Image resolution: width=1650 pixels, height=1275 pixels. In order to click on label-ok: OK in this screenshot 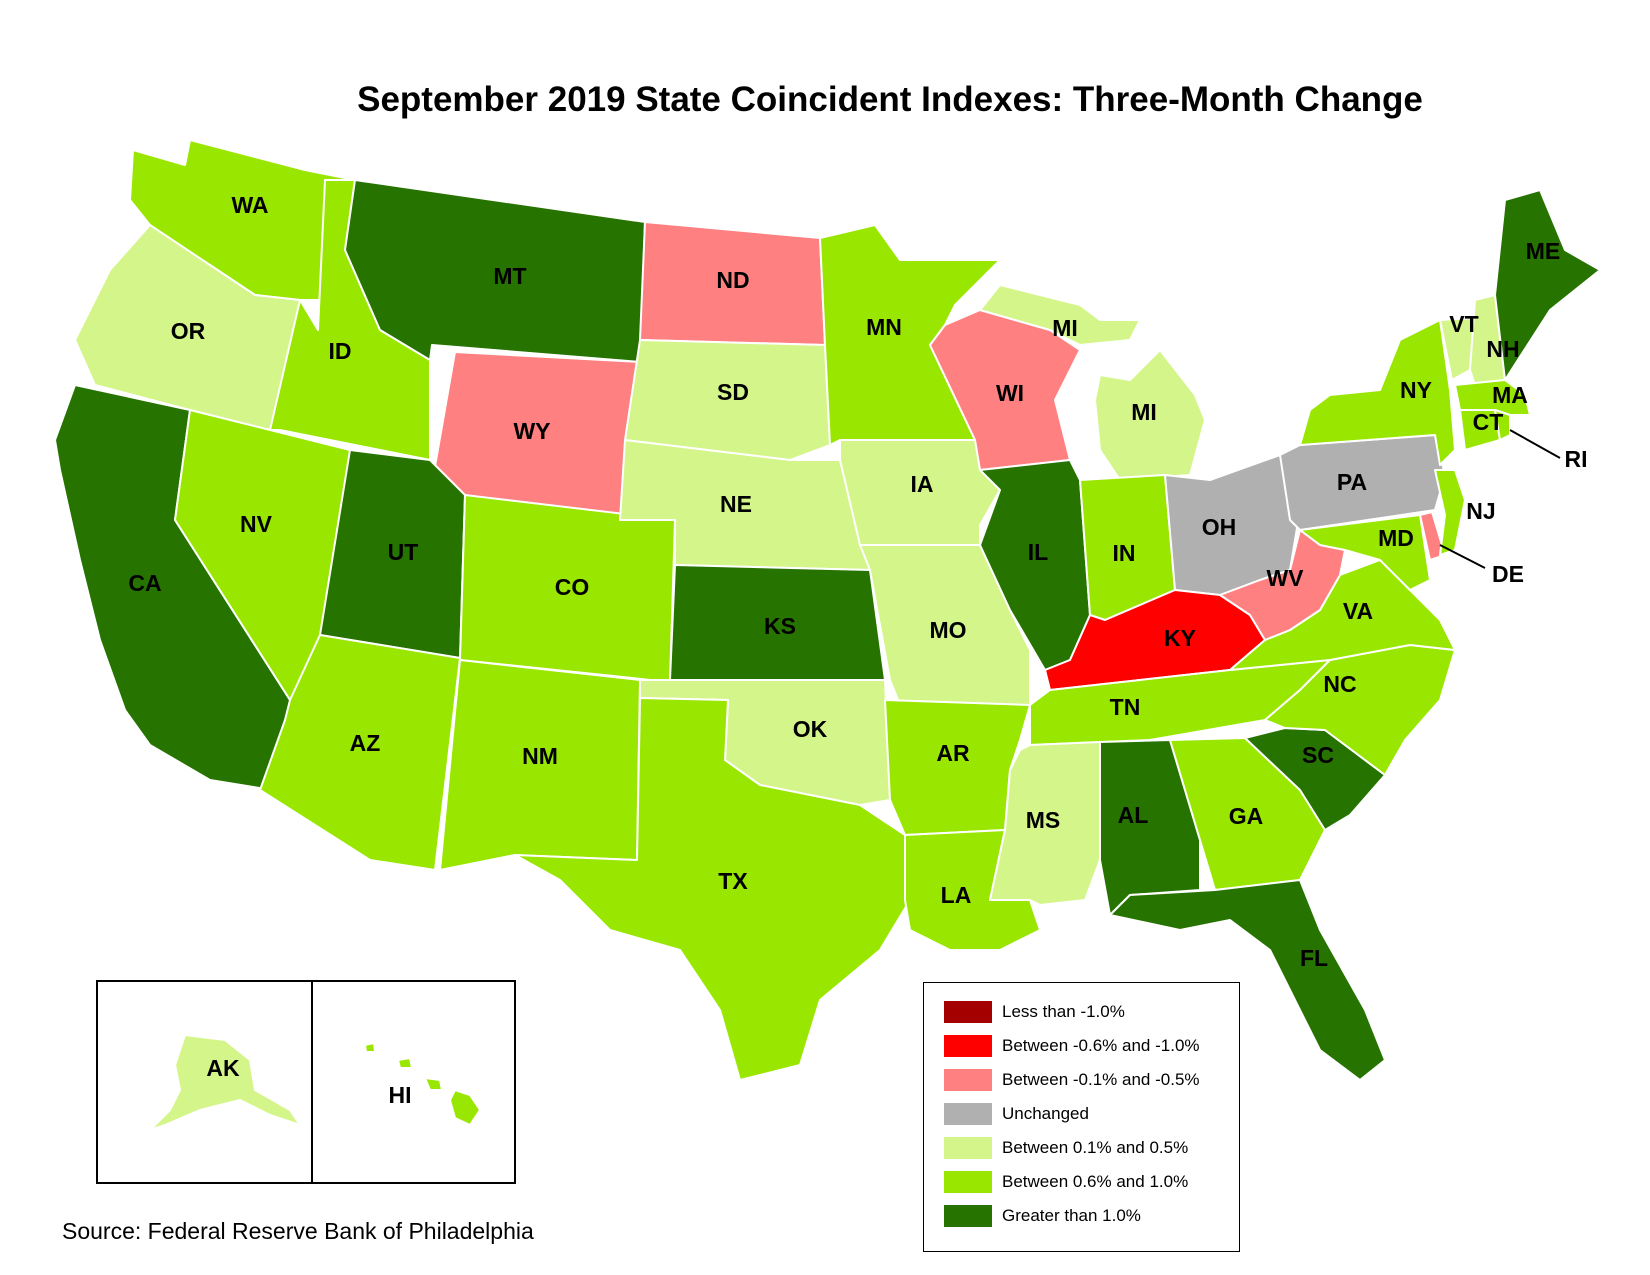, I will do `click(810, 729)`.